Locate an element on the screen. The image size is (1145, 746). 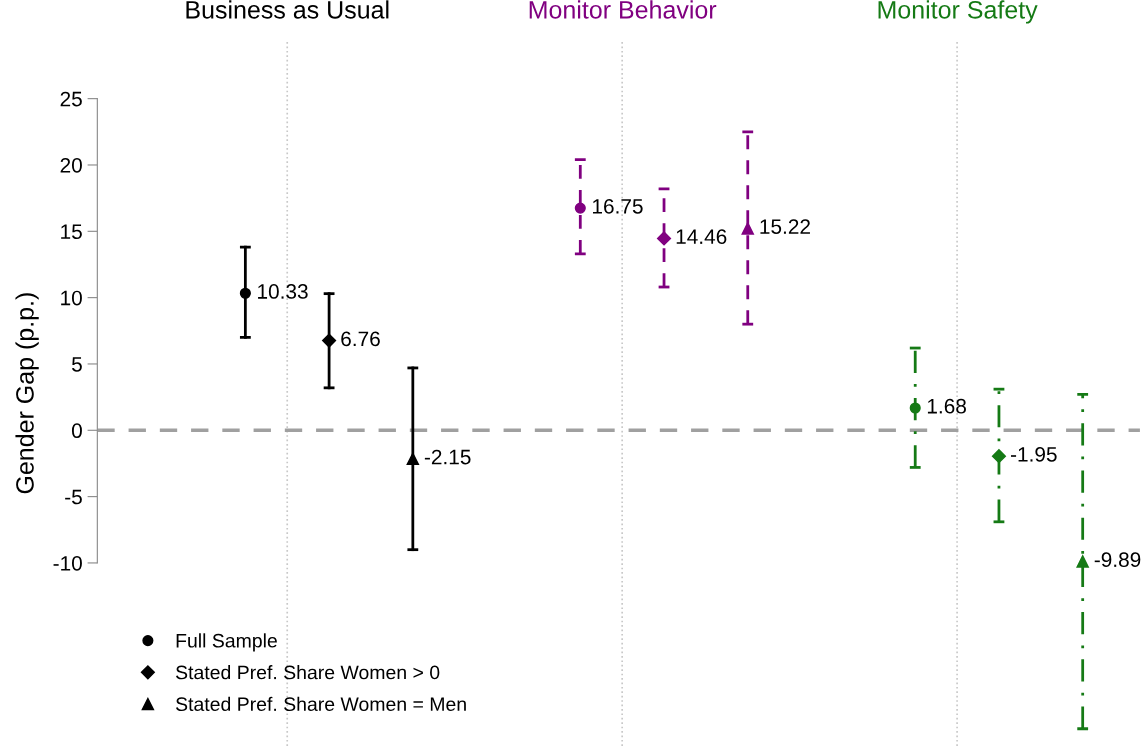
x-tick-label: Business as Usual is located at coordinates (287, 9).